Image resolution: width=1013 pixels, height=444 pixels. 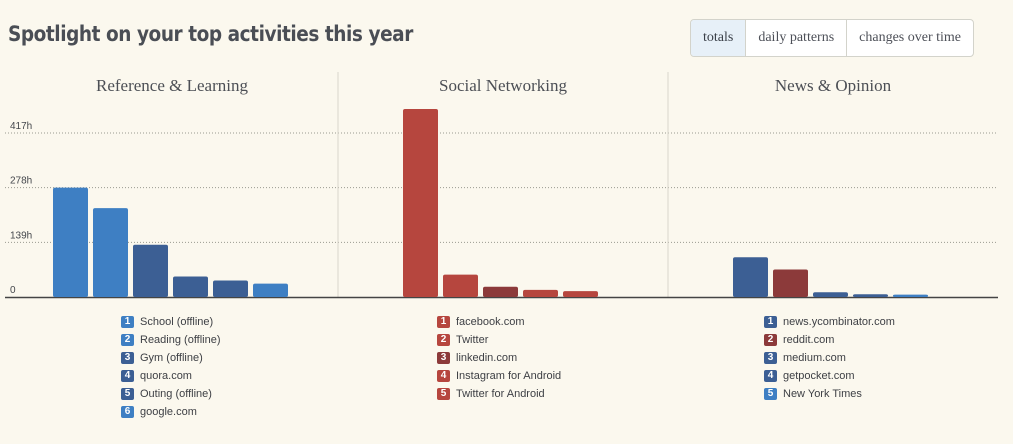 I want to click on legend-label: quora.com, so click(x=166, y=376).